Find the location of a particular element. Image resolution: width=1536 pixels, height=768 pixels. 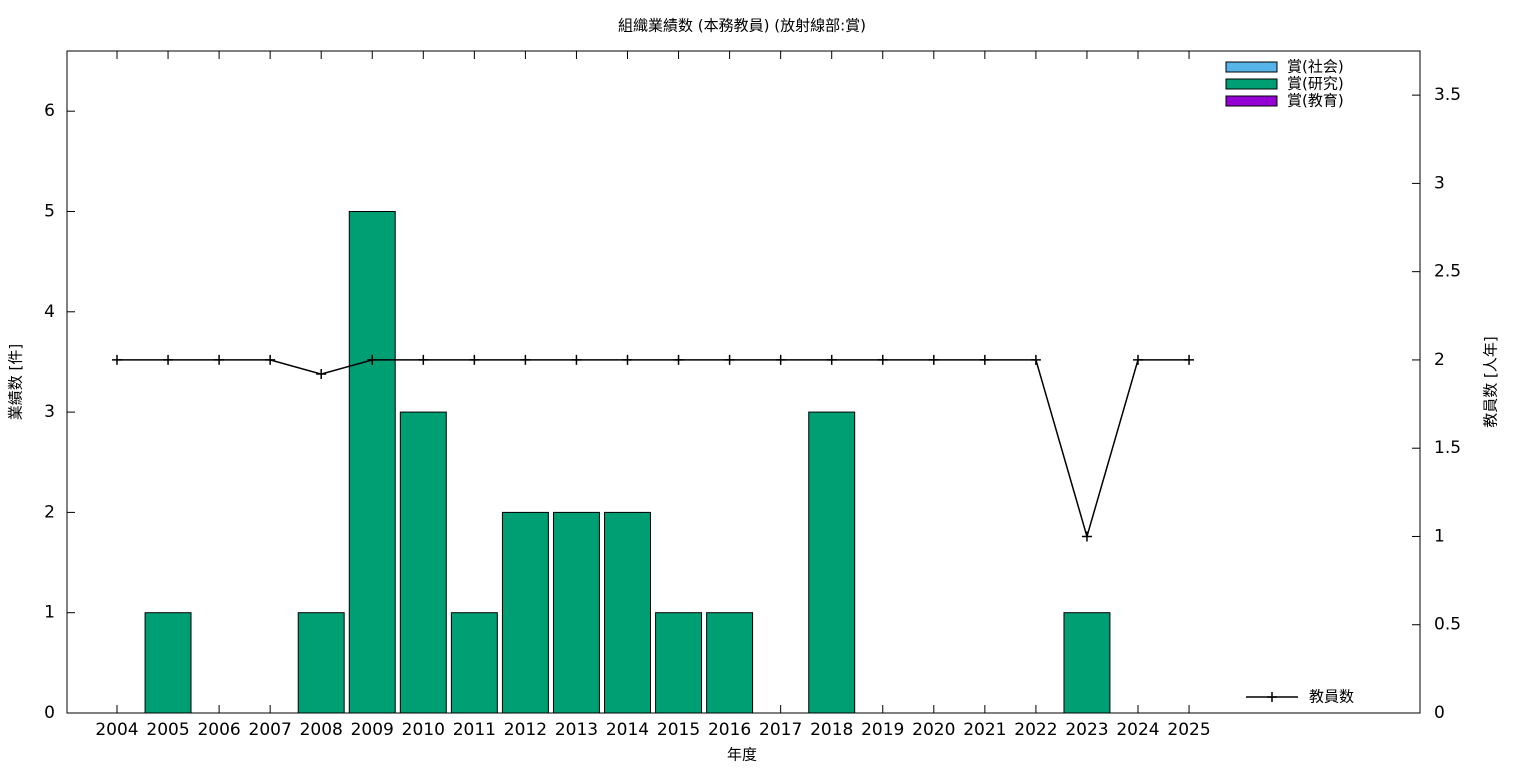

x-tick-label: 2015 is located at coordinates (678, 730).